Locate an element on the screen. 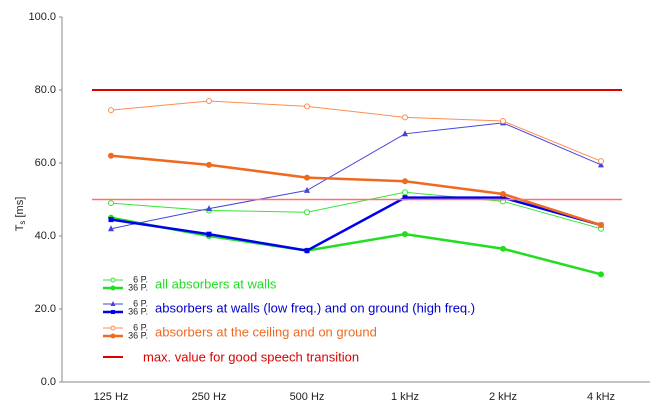  x-tick-label: 250 Hz is located at coordinates (209, 397).